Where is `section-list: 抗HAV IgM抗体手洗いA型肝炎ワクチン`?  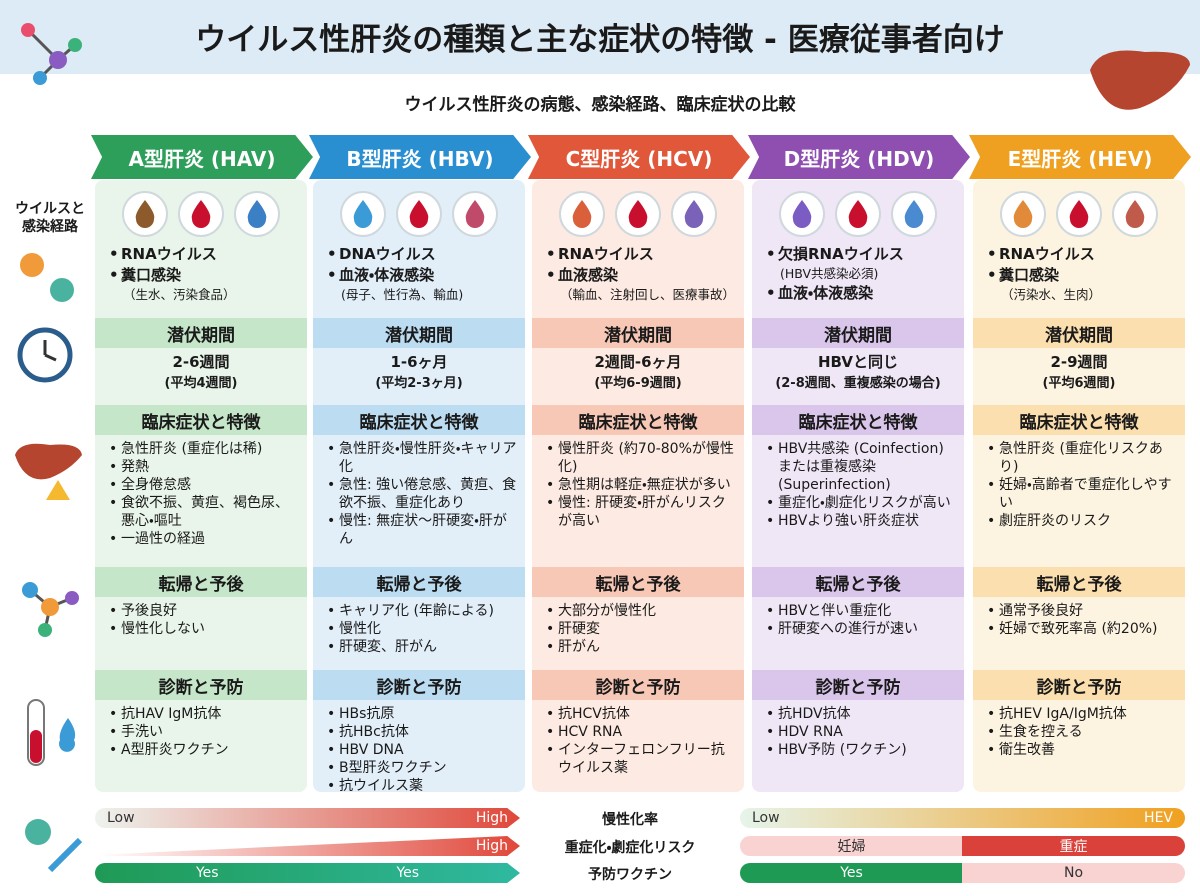 section-list: 抗HAV IgM抗体手洗いA型肝炎ワクチン is located at coordinates (203, 750).